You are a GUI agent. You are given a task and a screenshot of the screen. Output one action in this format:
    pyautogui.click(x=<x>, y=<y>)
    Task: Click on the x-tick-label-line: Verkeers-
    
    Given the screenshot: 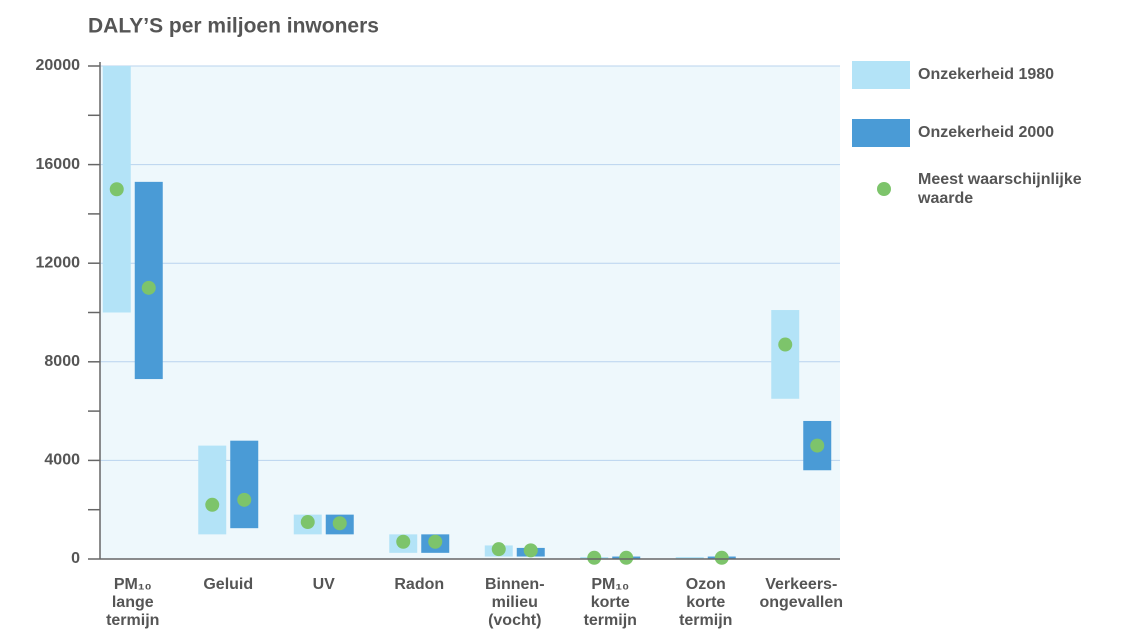 What is the action you would take?
    pyautogui.click(x=801, y=584)
    